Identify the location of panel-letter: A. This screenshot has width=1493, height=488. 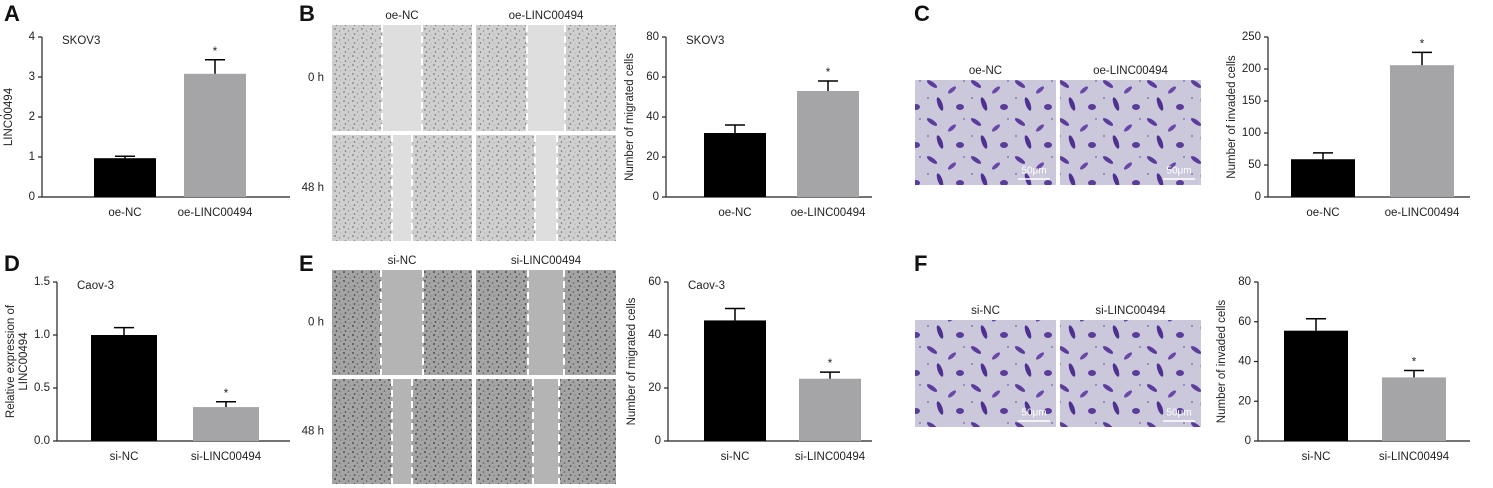
(12, 13).